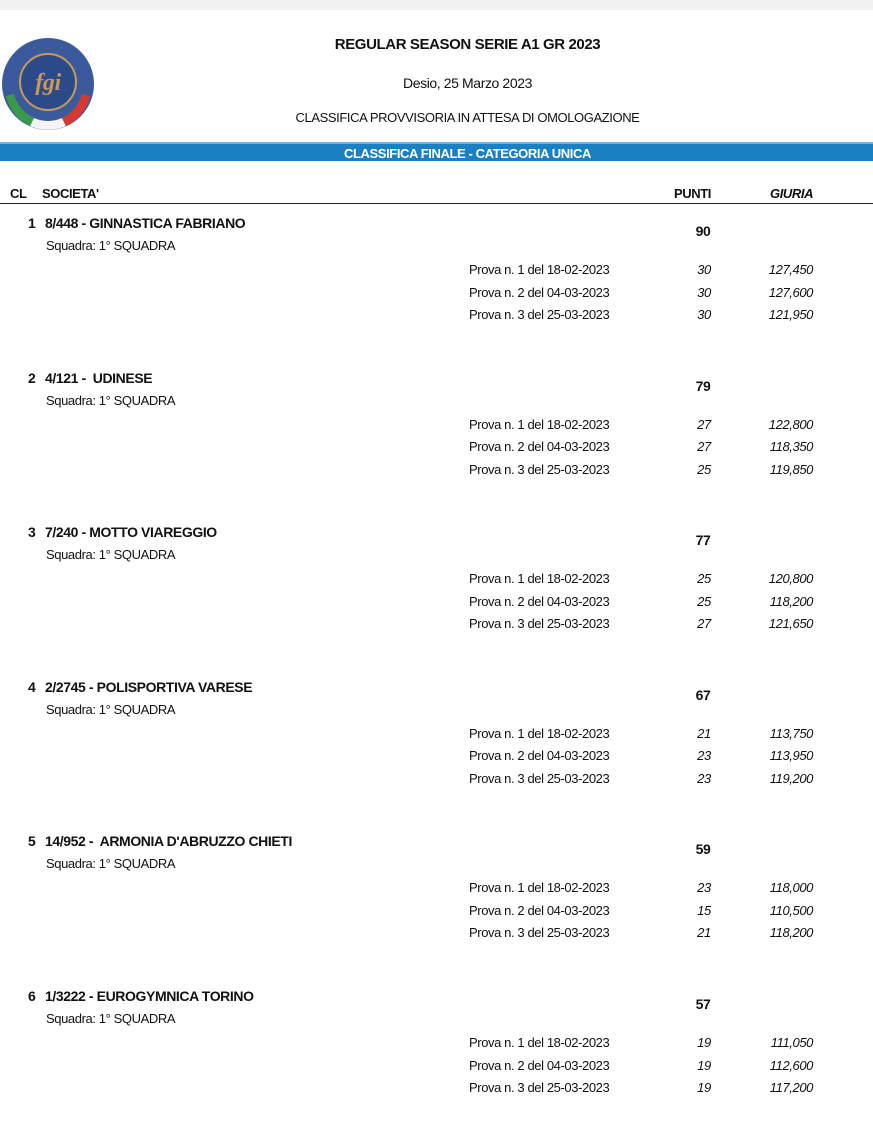 The image size is (873, 1143). I want to click on section-band: CLASSIFICA FINALE - CATEGORIA UNICA, so click(436, 151).